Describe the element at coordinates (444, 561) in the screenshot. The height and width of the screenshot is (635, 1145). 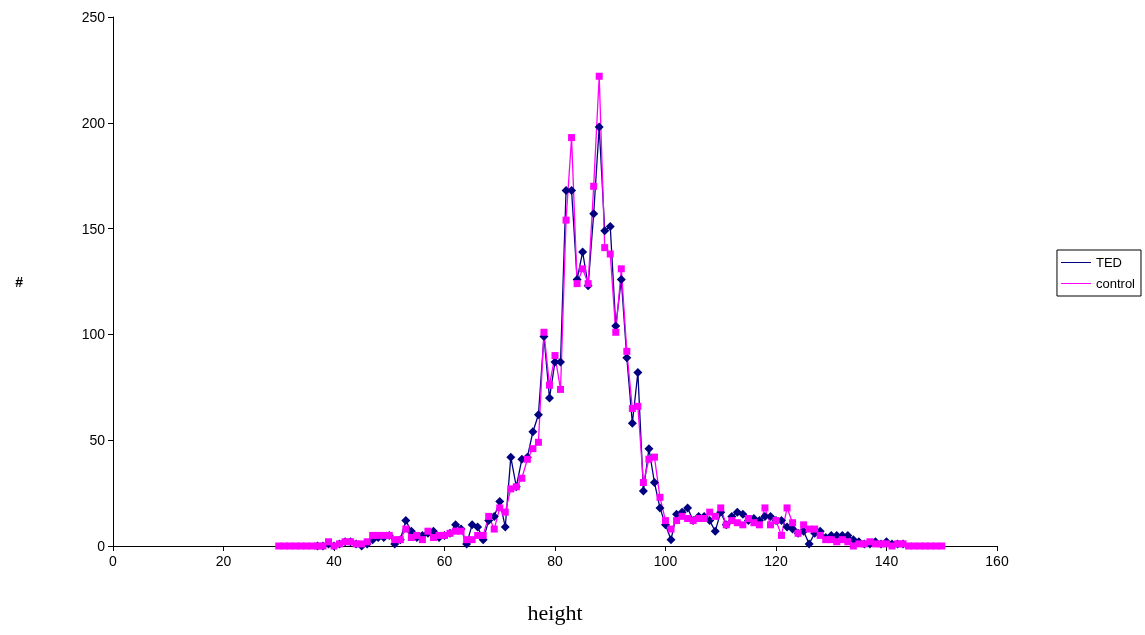
I see `x-tick-label: 60` at that location.